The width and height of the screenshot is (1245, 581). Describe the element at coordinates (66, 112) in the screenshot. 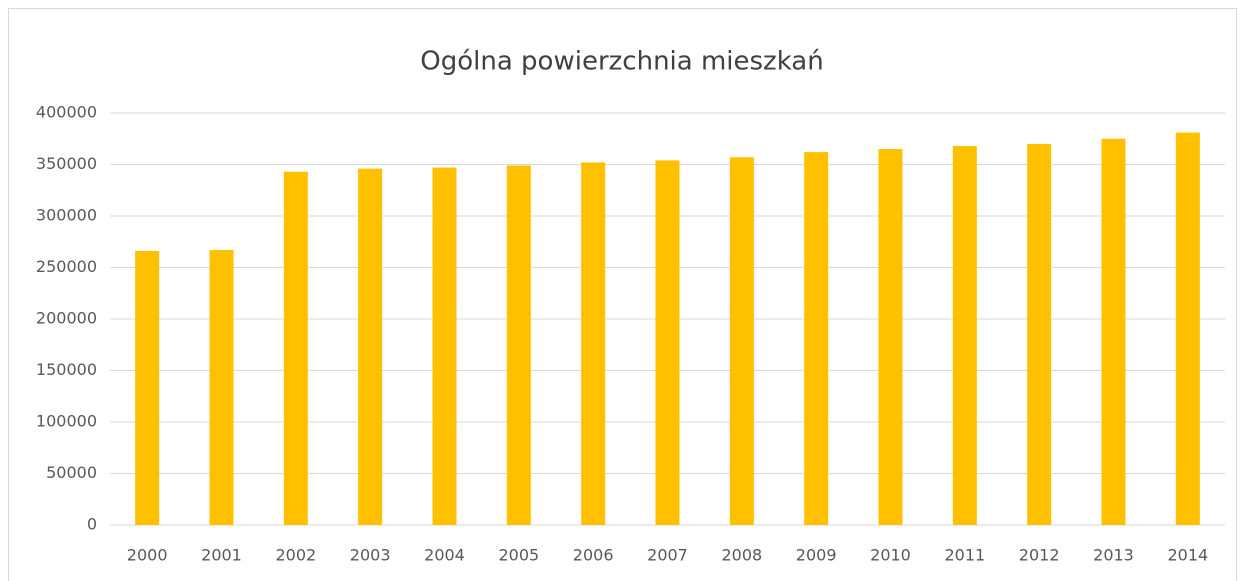

I see `y-tick-label: 400000` at that location.